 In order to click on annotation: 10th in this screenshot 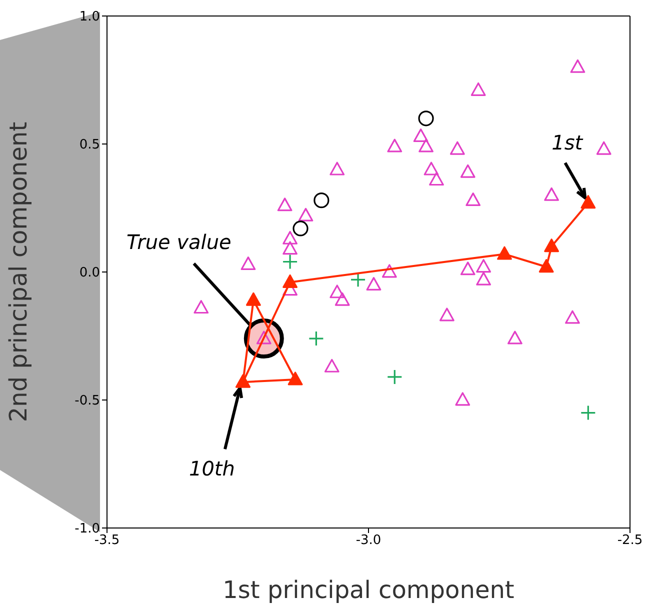, I will do `click(211, 468)`.